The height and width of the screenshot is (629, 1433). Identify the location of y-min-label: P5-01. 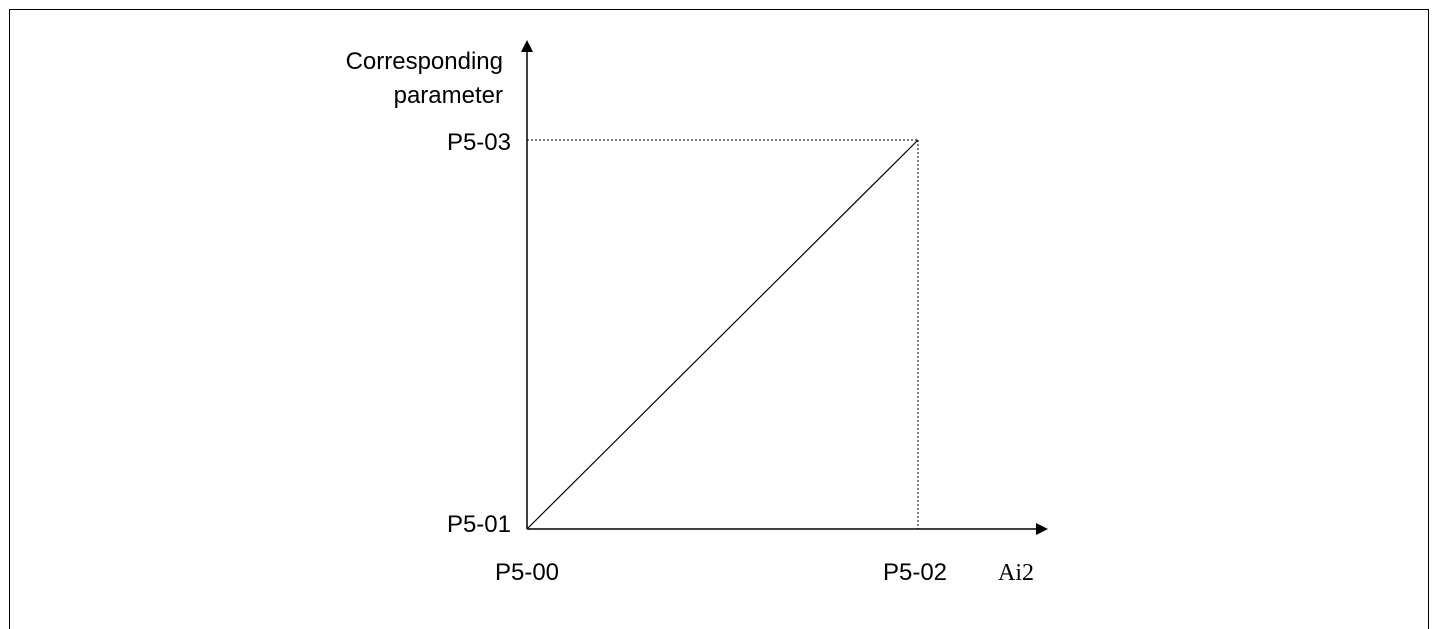
(479, 524).